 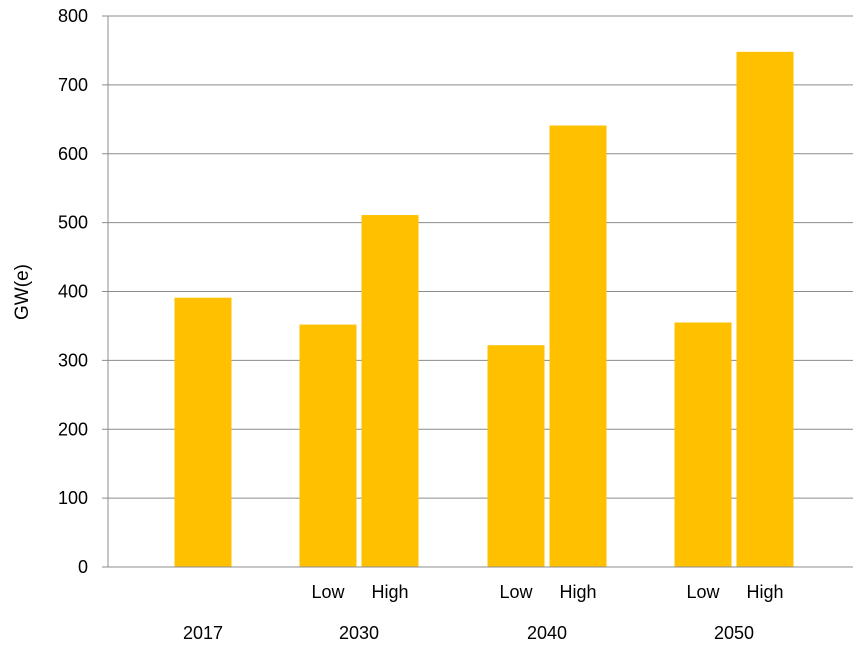 I want to click on y-tick-label: 100, so click(x=73, y=498).